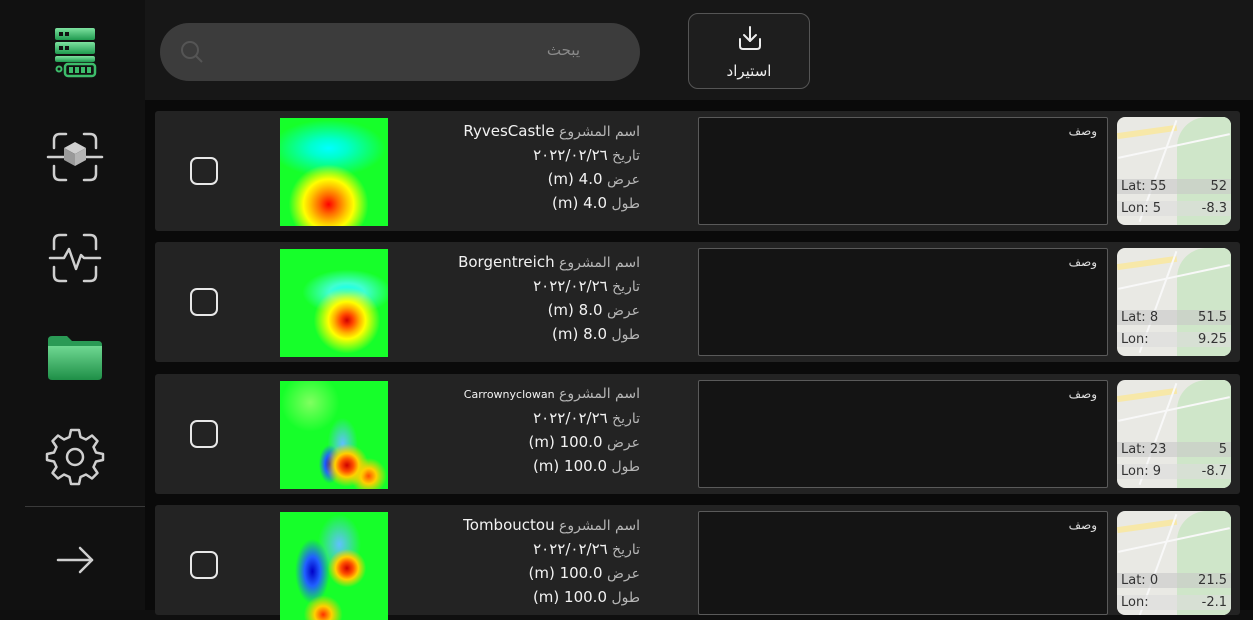 Image resolution: width=1253 pixels, height=620 pixels. What do you see at coordinates (1174, 208) in the screenshot?
I see `lon-readout: Lon: 5 -8.3` at bounding box center [1174, 208].